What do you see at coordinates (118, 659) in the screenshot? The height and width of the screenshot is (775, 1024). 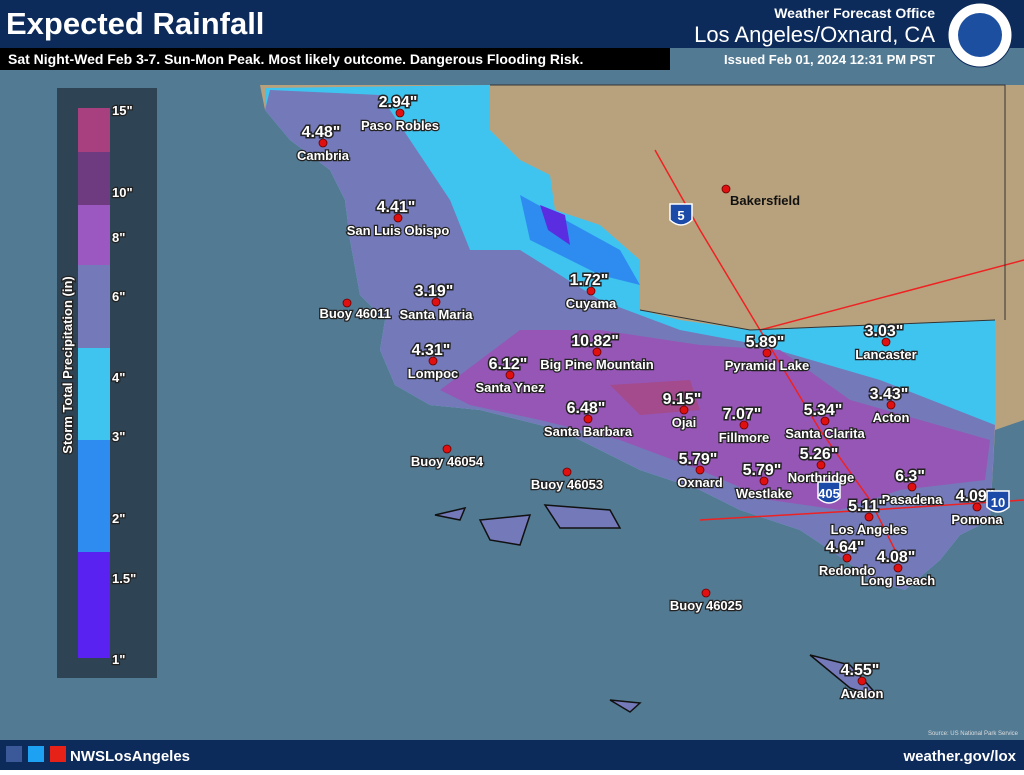 I see `legend-tick-label: 1"` at bounding box center [118, 659].